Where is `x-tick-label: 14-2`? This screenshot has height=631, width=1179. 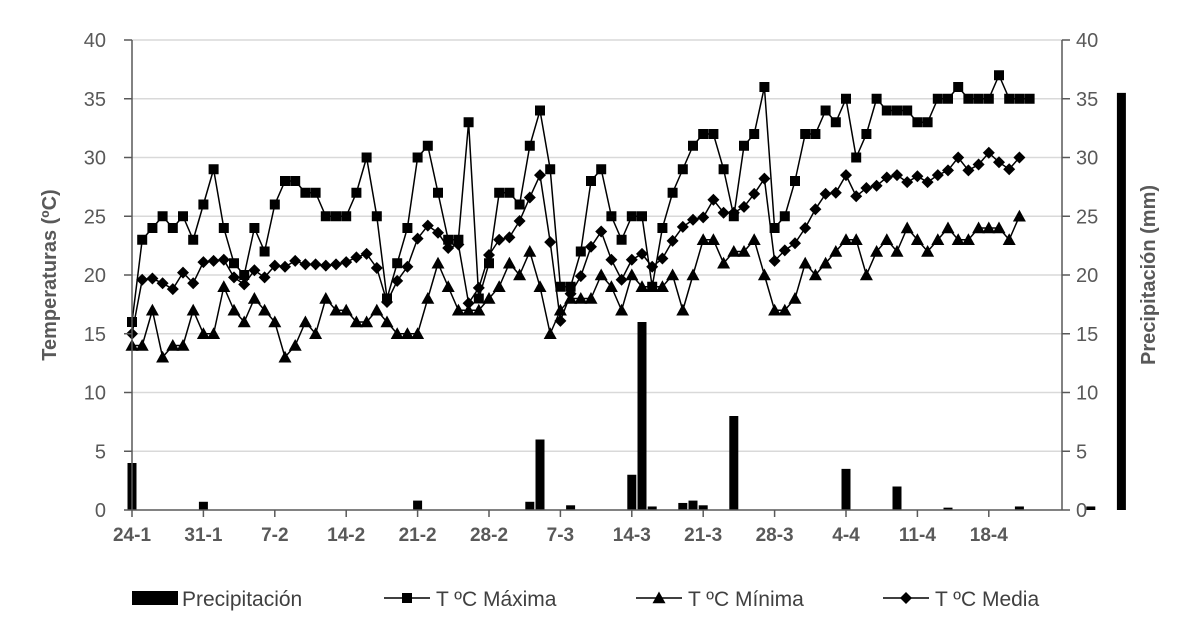
x-tick-label: 14-2 is located at coordinates (346, 535).